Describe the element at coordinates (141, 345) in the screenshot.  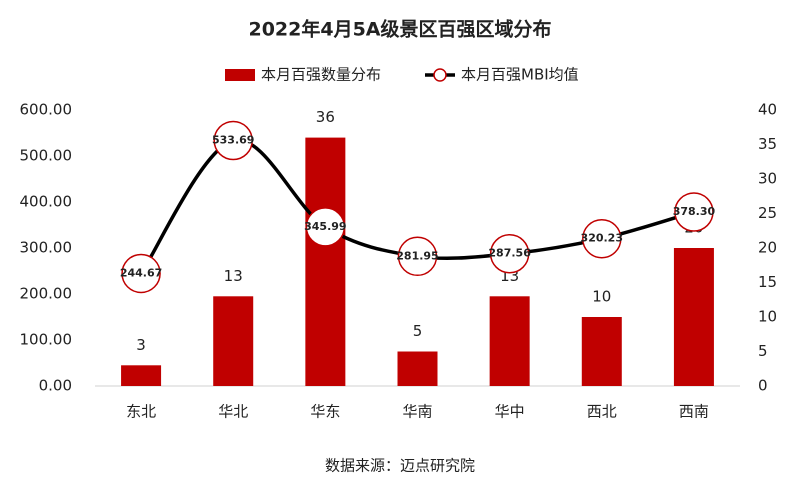
I see `bar-value-label: 3` at that location.